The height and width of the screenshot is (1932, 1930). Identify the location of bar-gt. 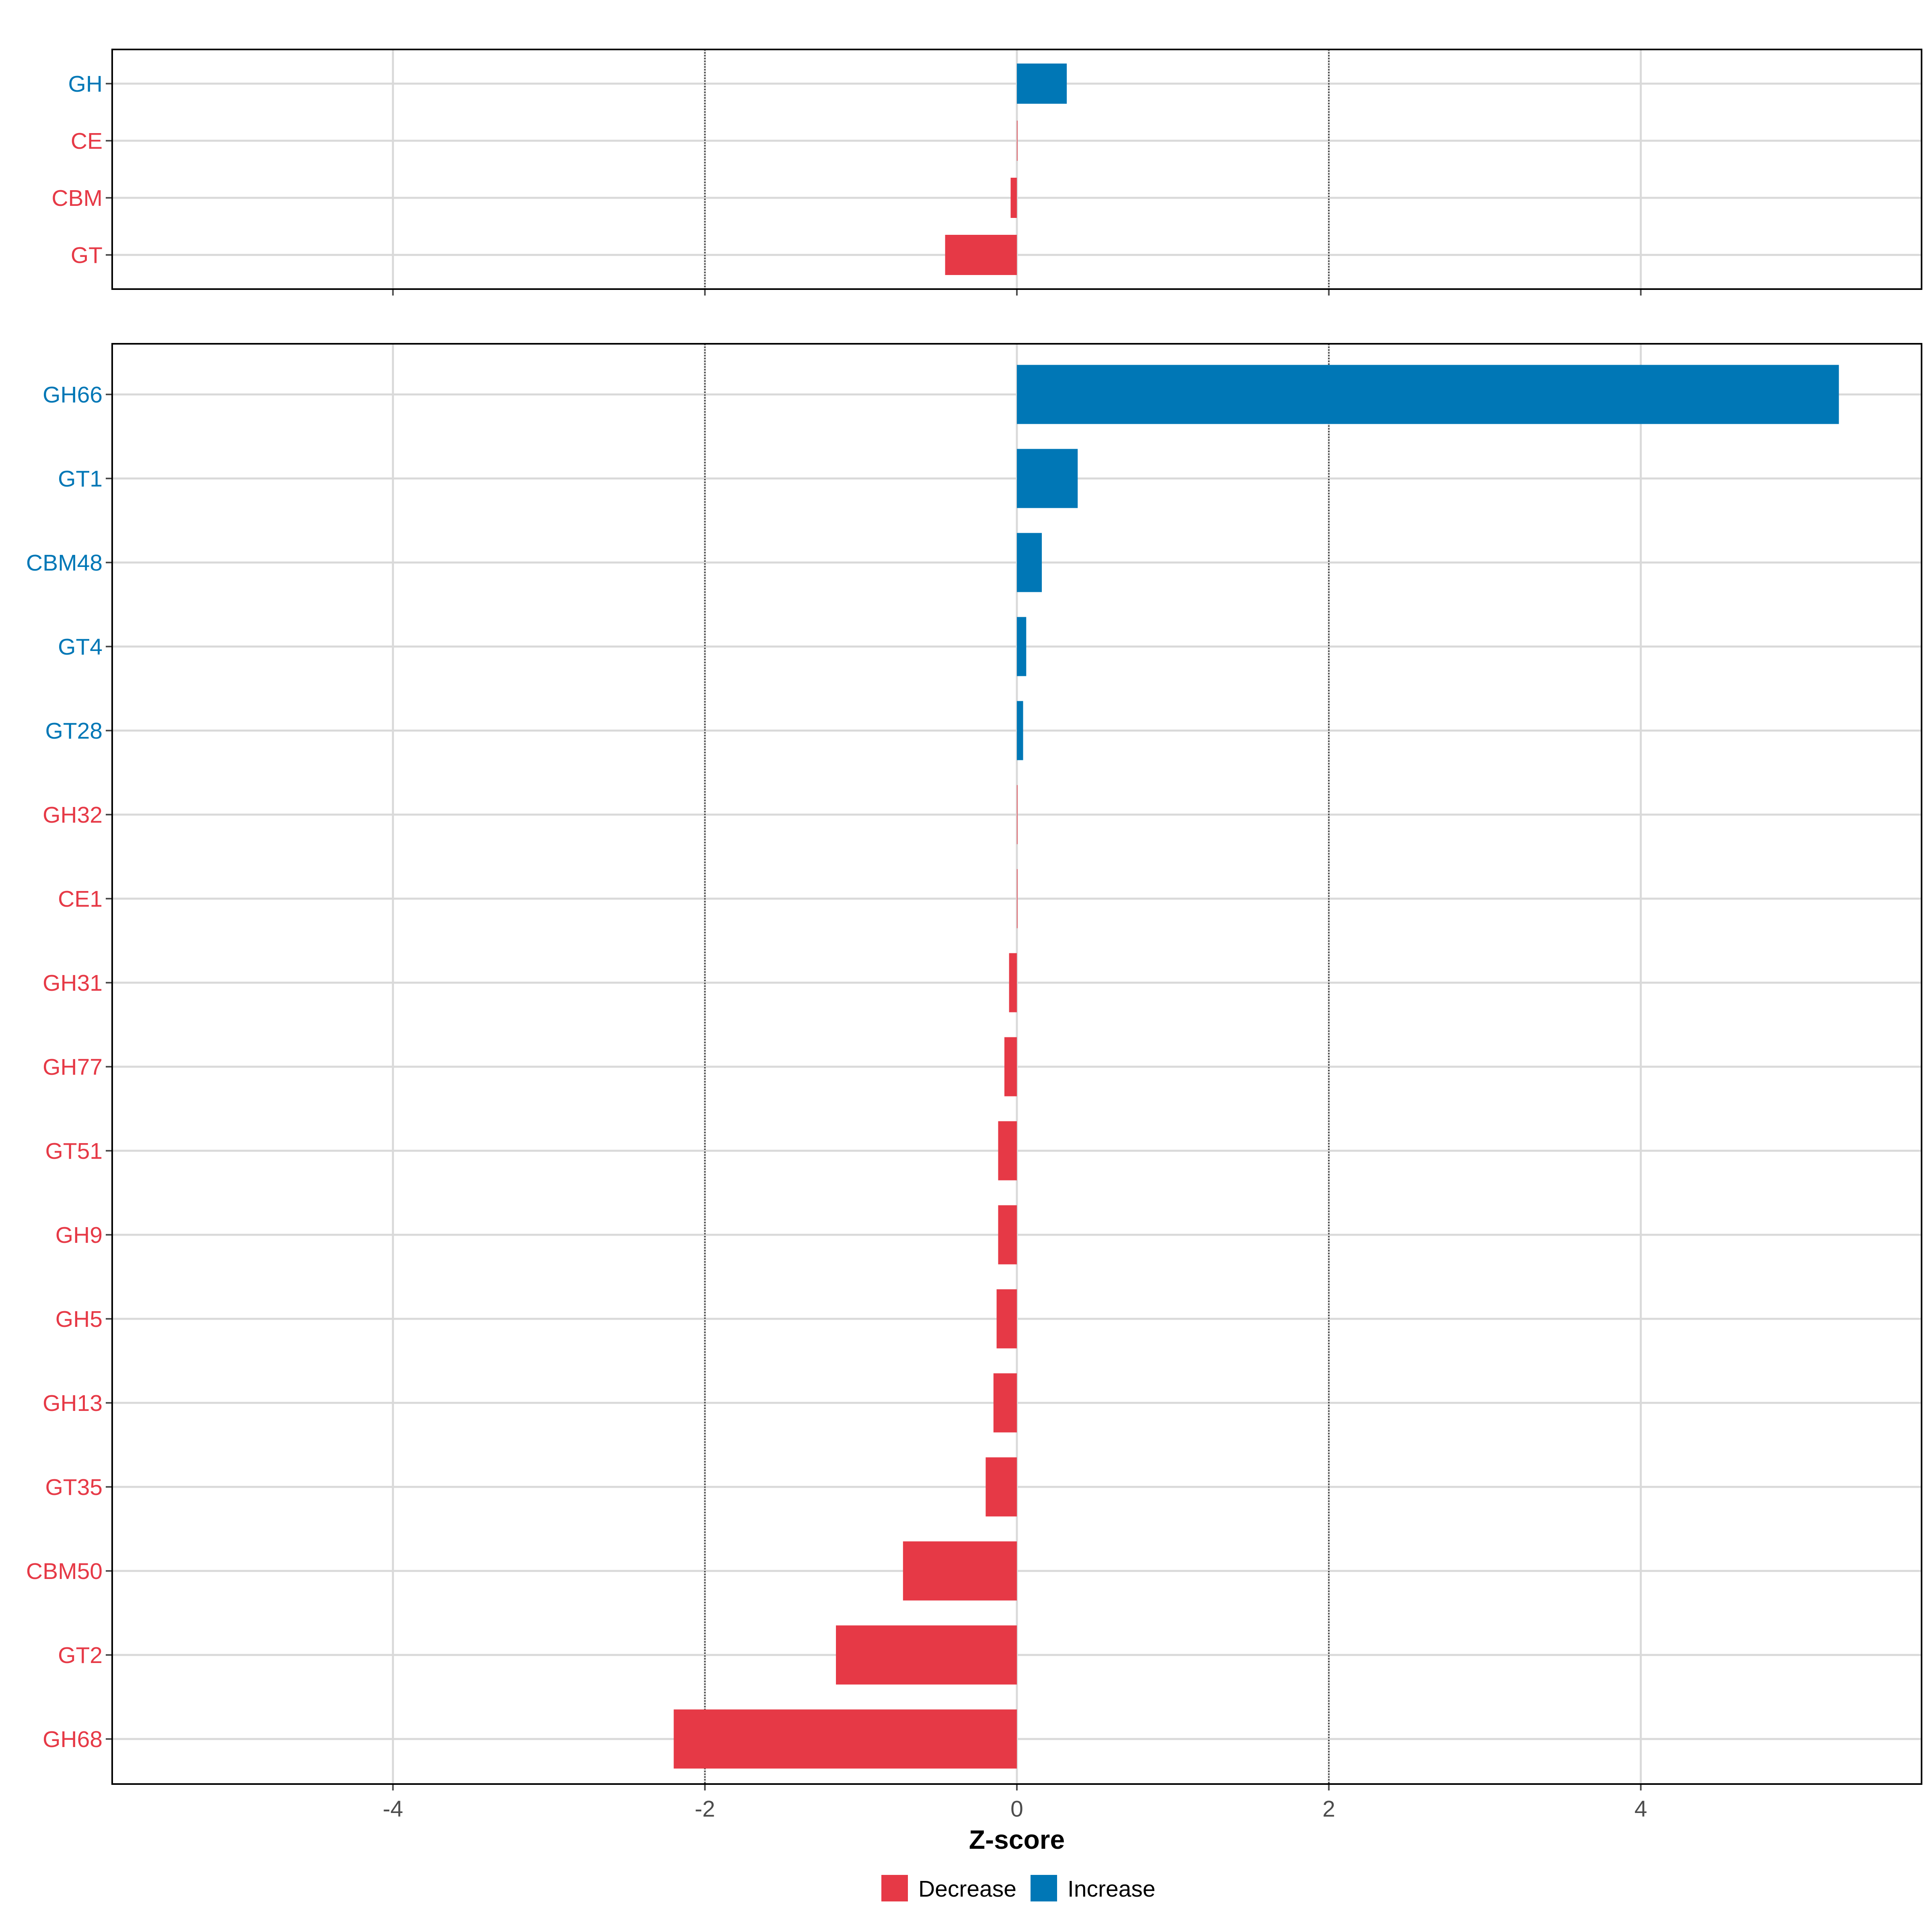
(981, 255).